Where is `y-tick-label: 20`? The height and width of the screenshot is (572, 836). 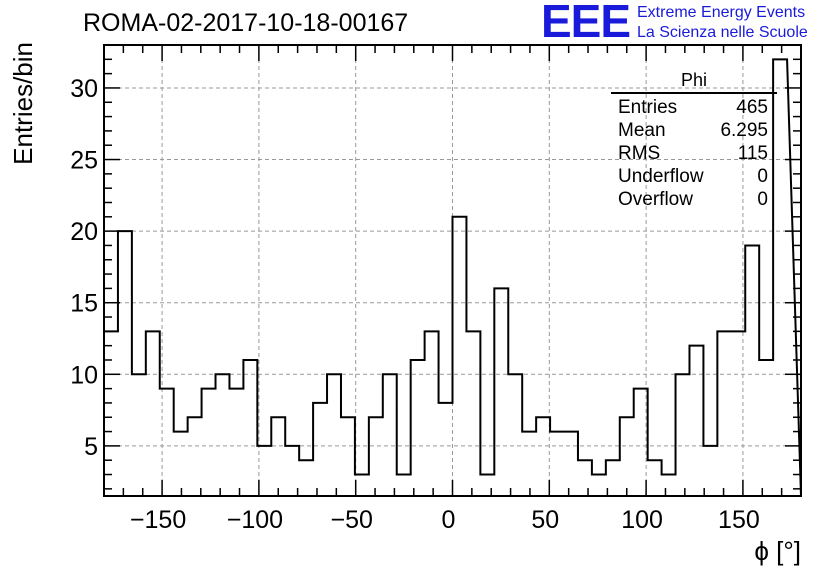
y-tick-label: 20 is located at coordinates (84, 232).